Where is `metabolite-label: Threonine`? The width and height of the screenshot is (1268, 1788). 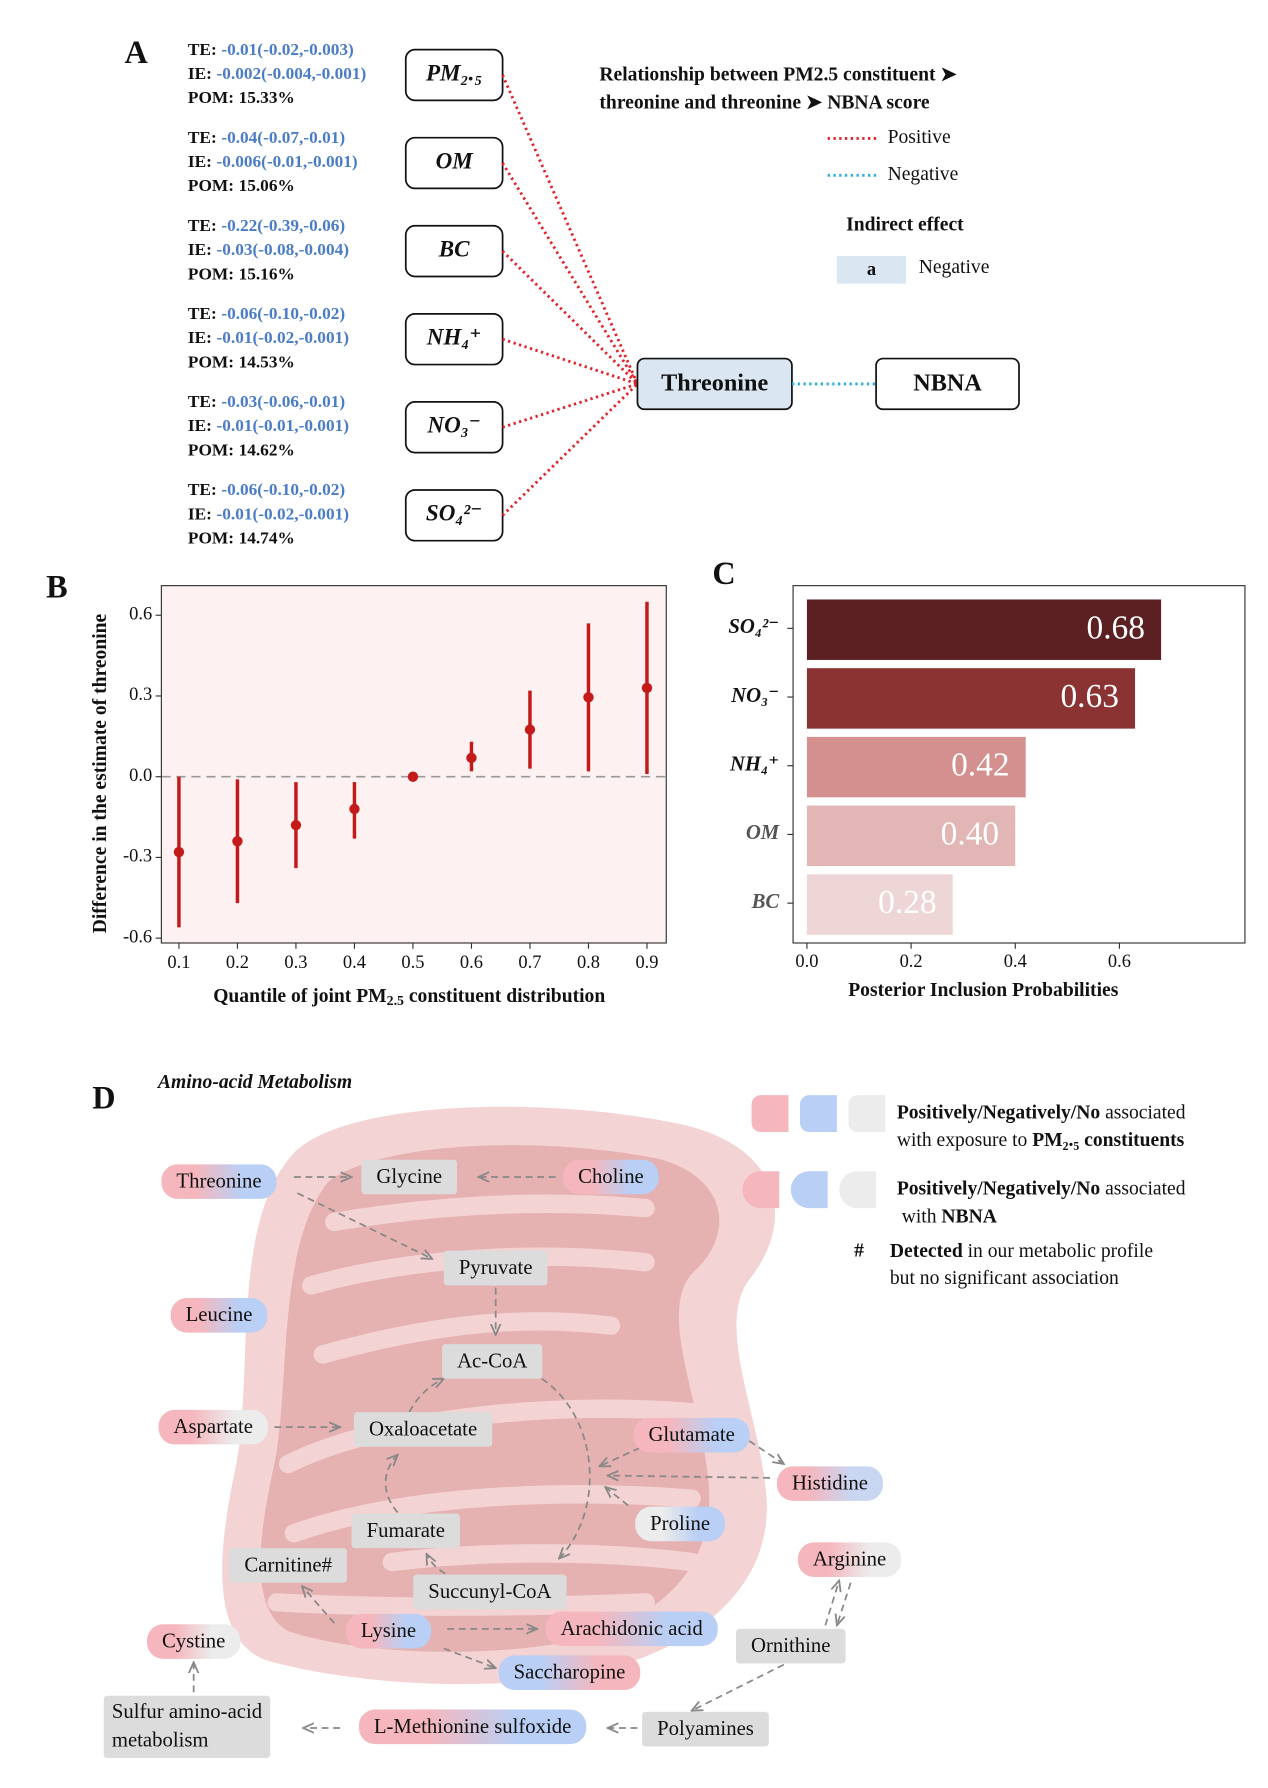 metabolite-label: Threonine is located at coordinates (218, 1182).